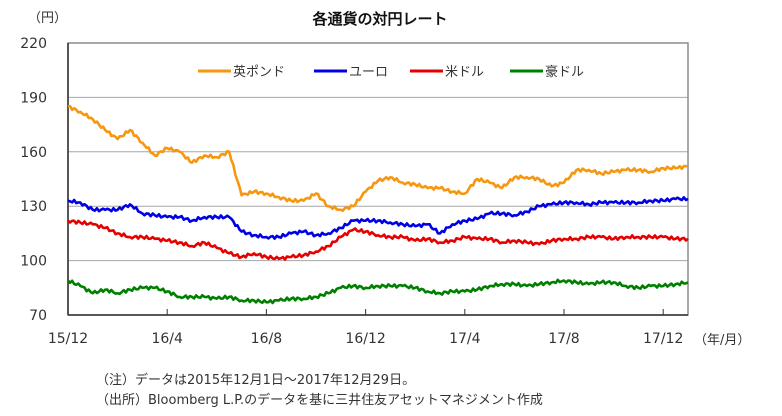 This screenshot has width=782, height=416. Describe the element at coordinates (33, 207) in the screenshot. I see `y-tick-label: 130` at that location.